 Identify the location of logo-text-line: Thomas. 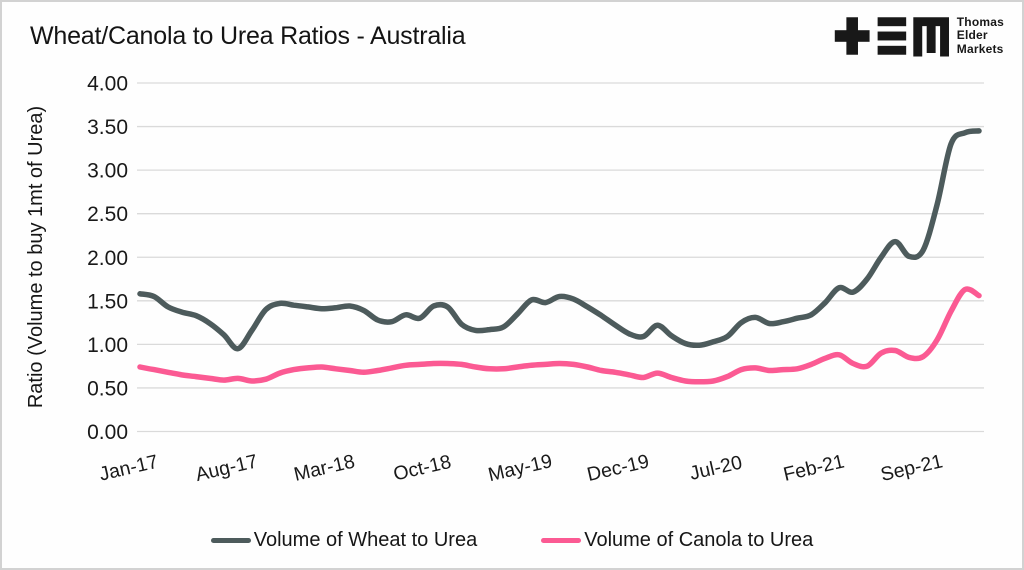
(980, 21).